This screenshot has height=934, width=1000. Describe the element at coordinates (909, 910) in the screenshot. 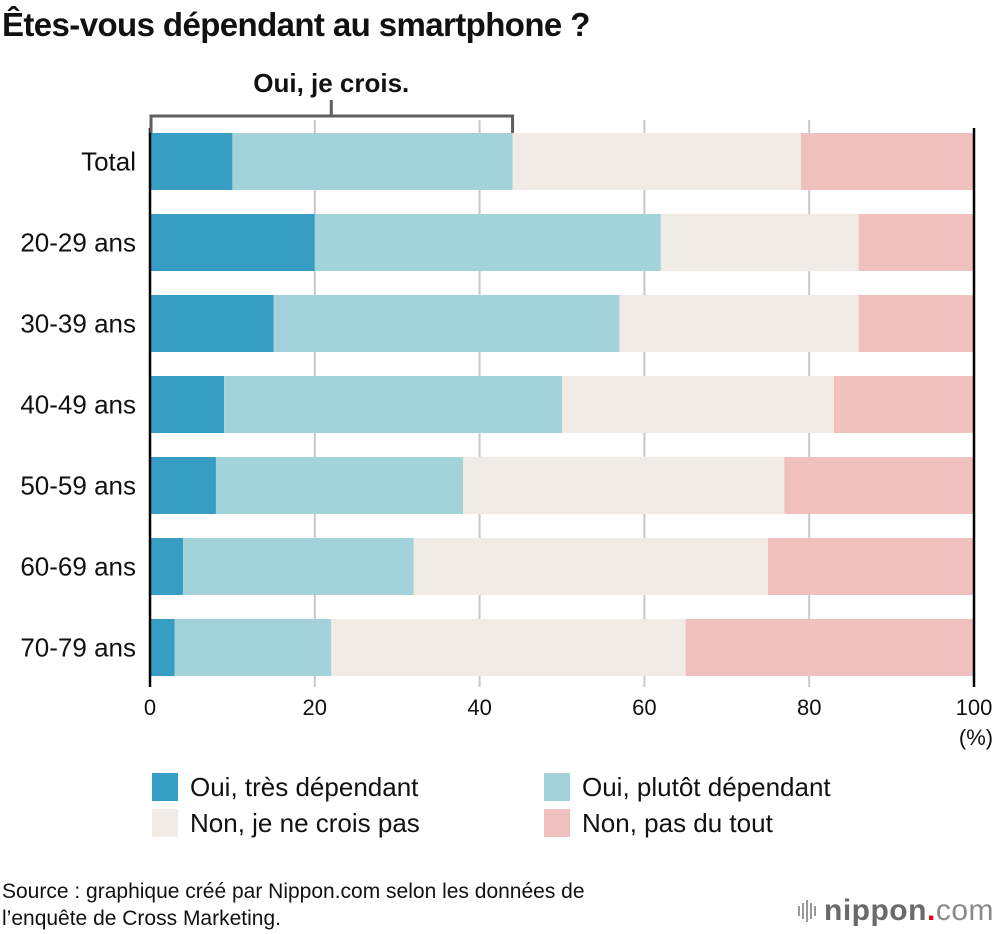

I see `logo-wordmark: nippon.com` at that location.